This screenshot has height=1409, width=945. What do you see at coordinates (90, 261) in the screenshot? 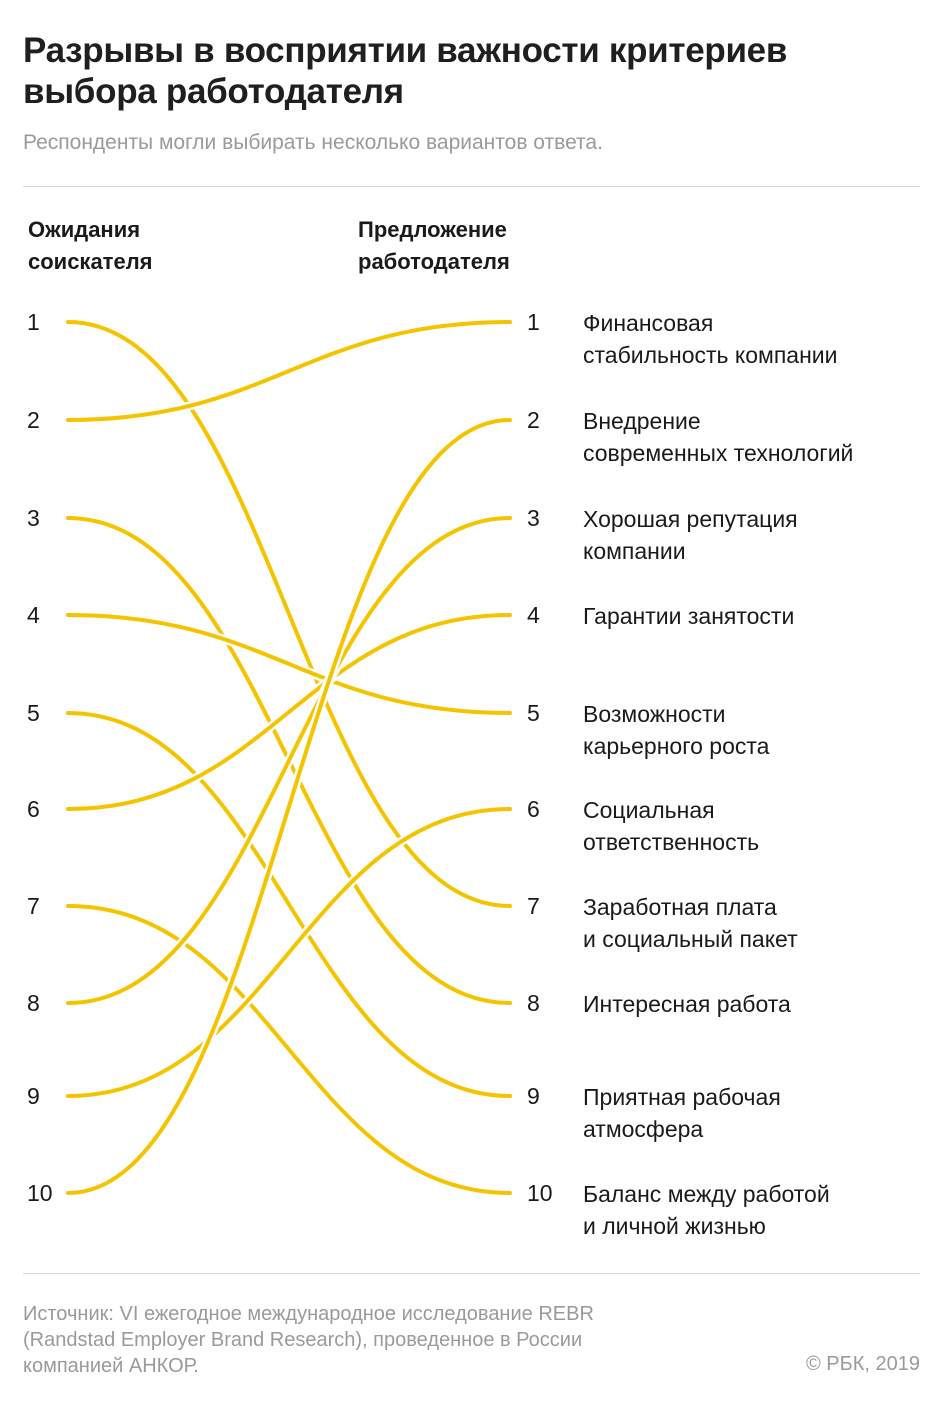
I see `left-header-line-2: соискателя` at bounding box center [90, 261].